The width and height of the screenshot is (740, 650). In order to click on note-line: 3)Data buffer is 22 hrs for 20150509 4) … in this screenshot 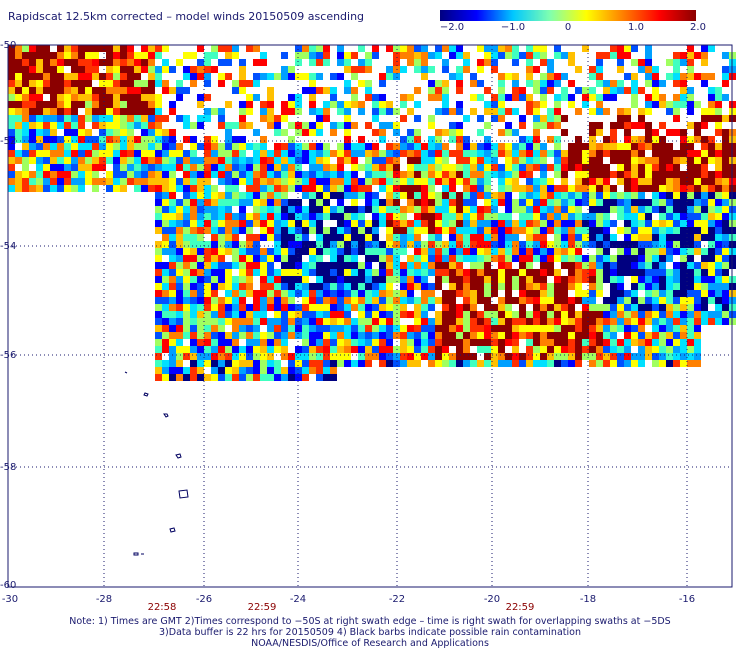, I will do `click(370, 632)`.